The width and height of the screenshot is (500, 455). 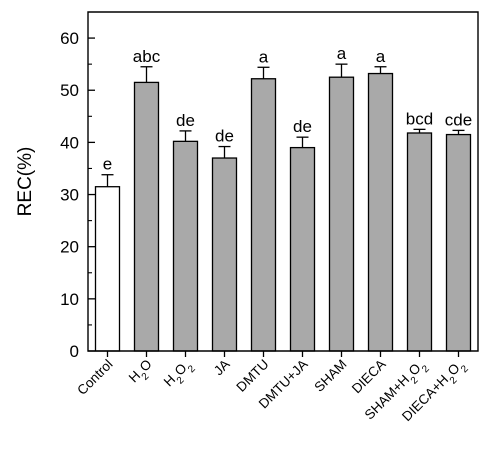 What do you see at coordinates (330, 376) in the screenshot?
I see `x-tick-label-6: SHAM` at bounding box center [330, 376].